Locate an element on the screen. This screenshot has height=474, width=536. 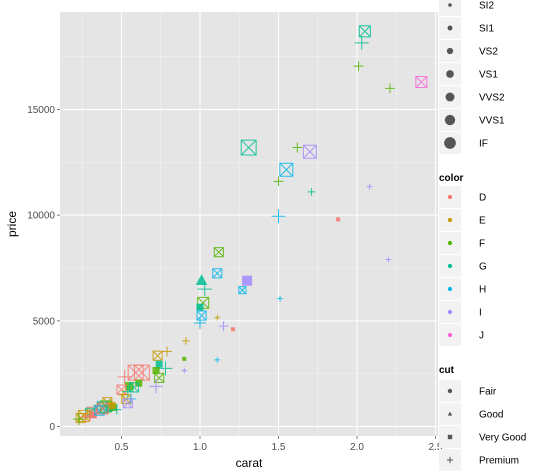
x-tick-label: 2.0 is located at coordinates (357, 447).